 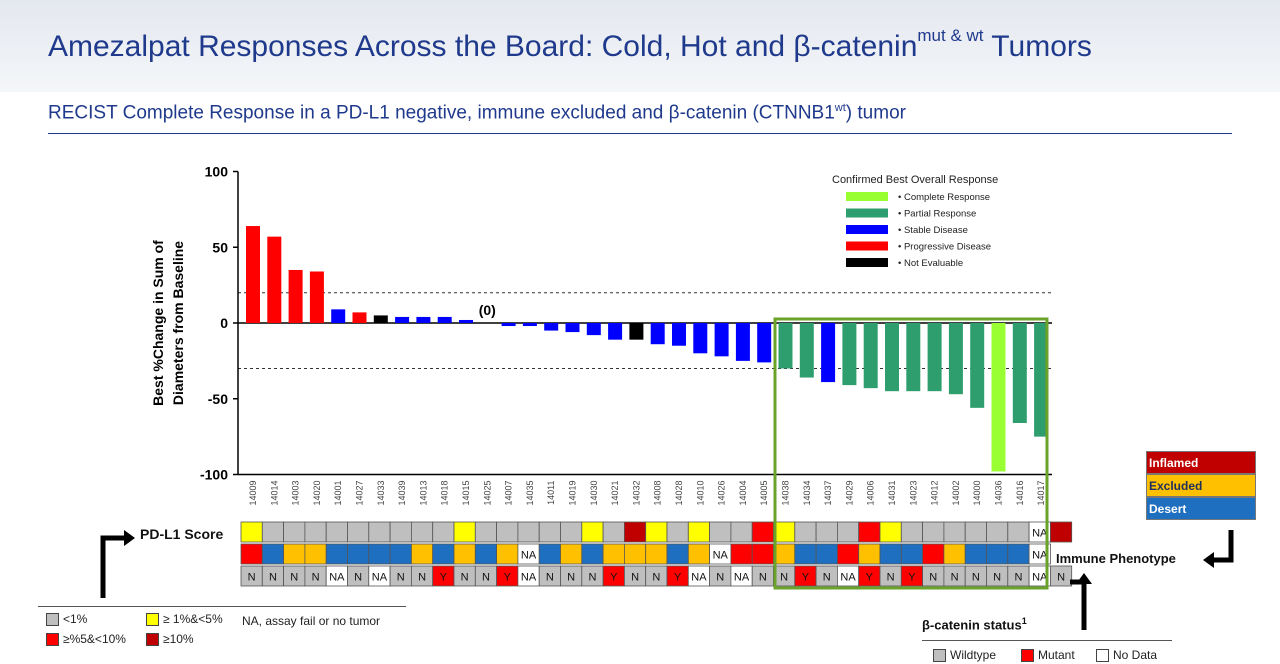 What do you see at coordinates (311, 621) in the screenshot?
I see `pdl1-legend-na: NA, assay fail or no tumor` at bounding box center [311, 621].